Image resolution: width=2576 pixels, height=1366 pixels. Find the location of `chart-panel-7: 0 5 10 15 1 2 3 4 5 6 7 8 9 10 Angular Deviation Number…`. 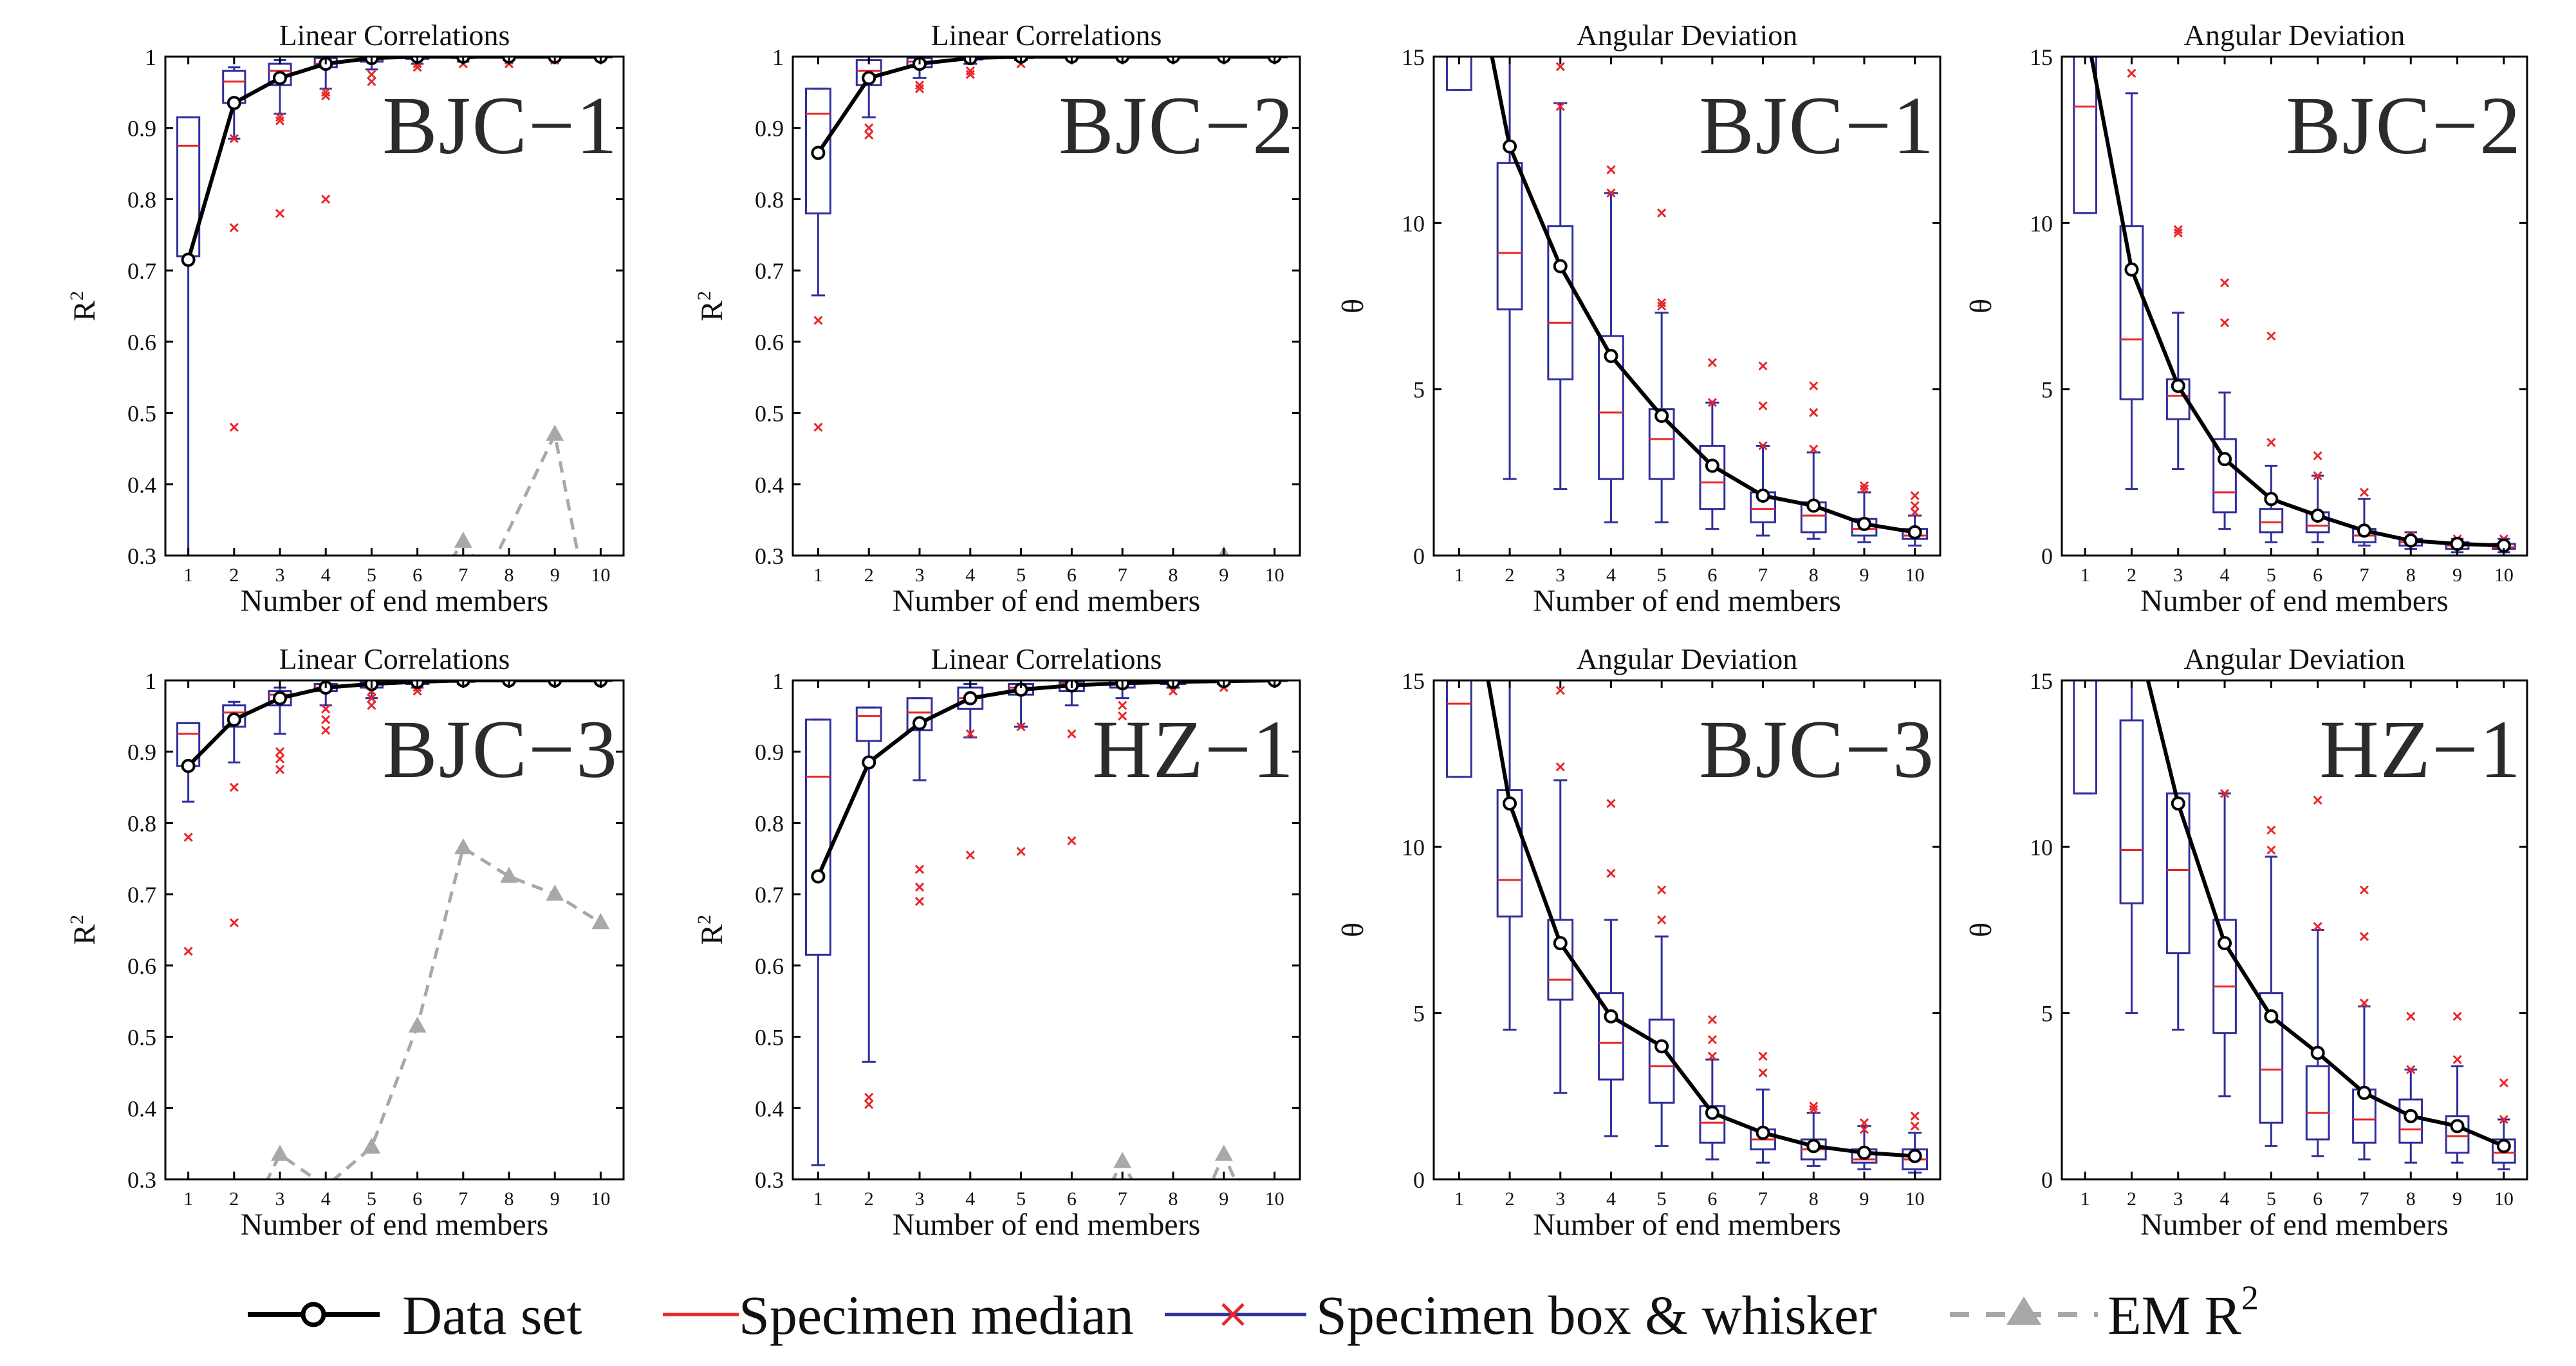

chart-panel-7: 0 5 10 15 1 2 3 4 5 6 7 8 9 10 Angular Deviation Number… is located at coordinates (1638, 942).